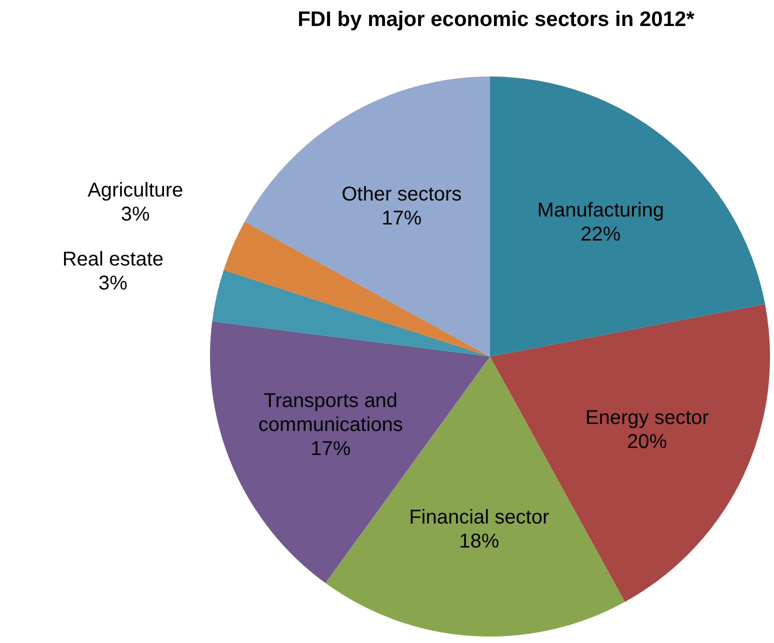 The height and width of the screenshot is (643, 774). Describe the element at coordinates (479, 541) in the screenshot. I see `data-label: 18%` at that location.